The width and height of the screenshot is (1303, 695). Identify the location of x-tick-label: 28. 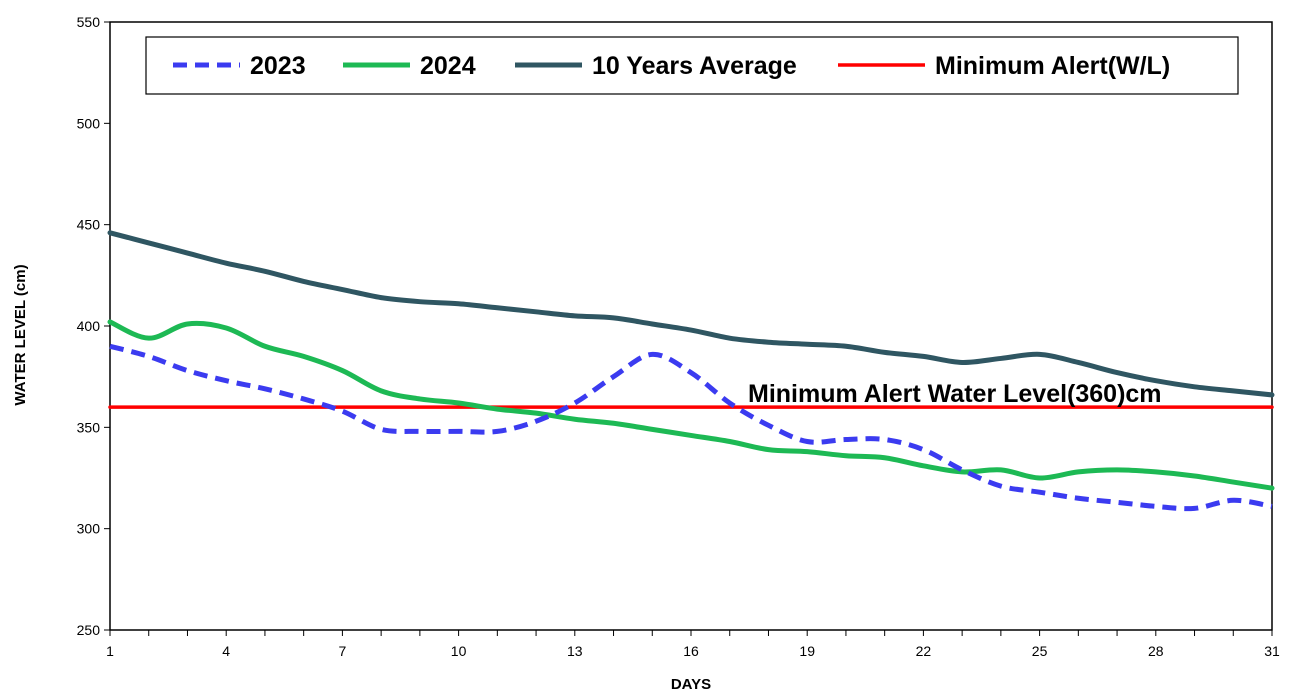
(1156, 651).